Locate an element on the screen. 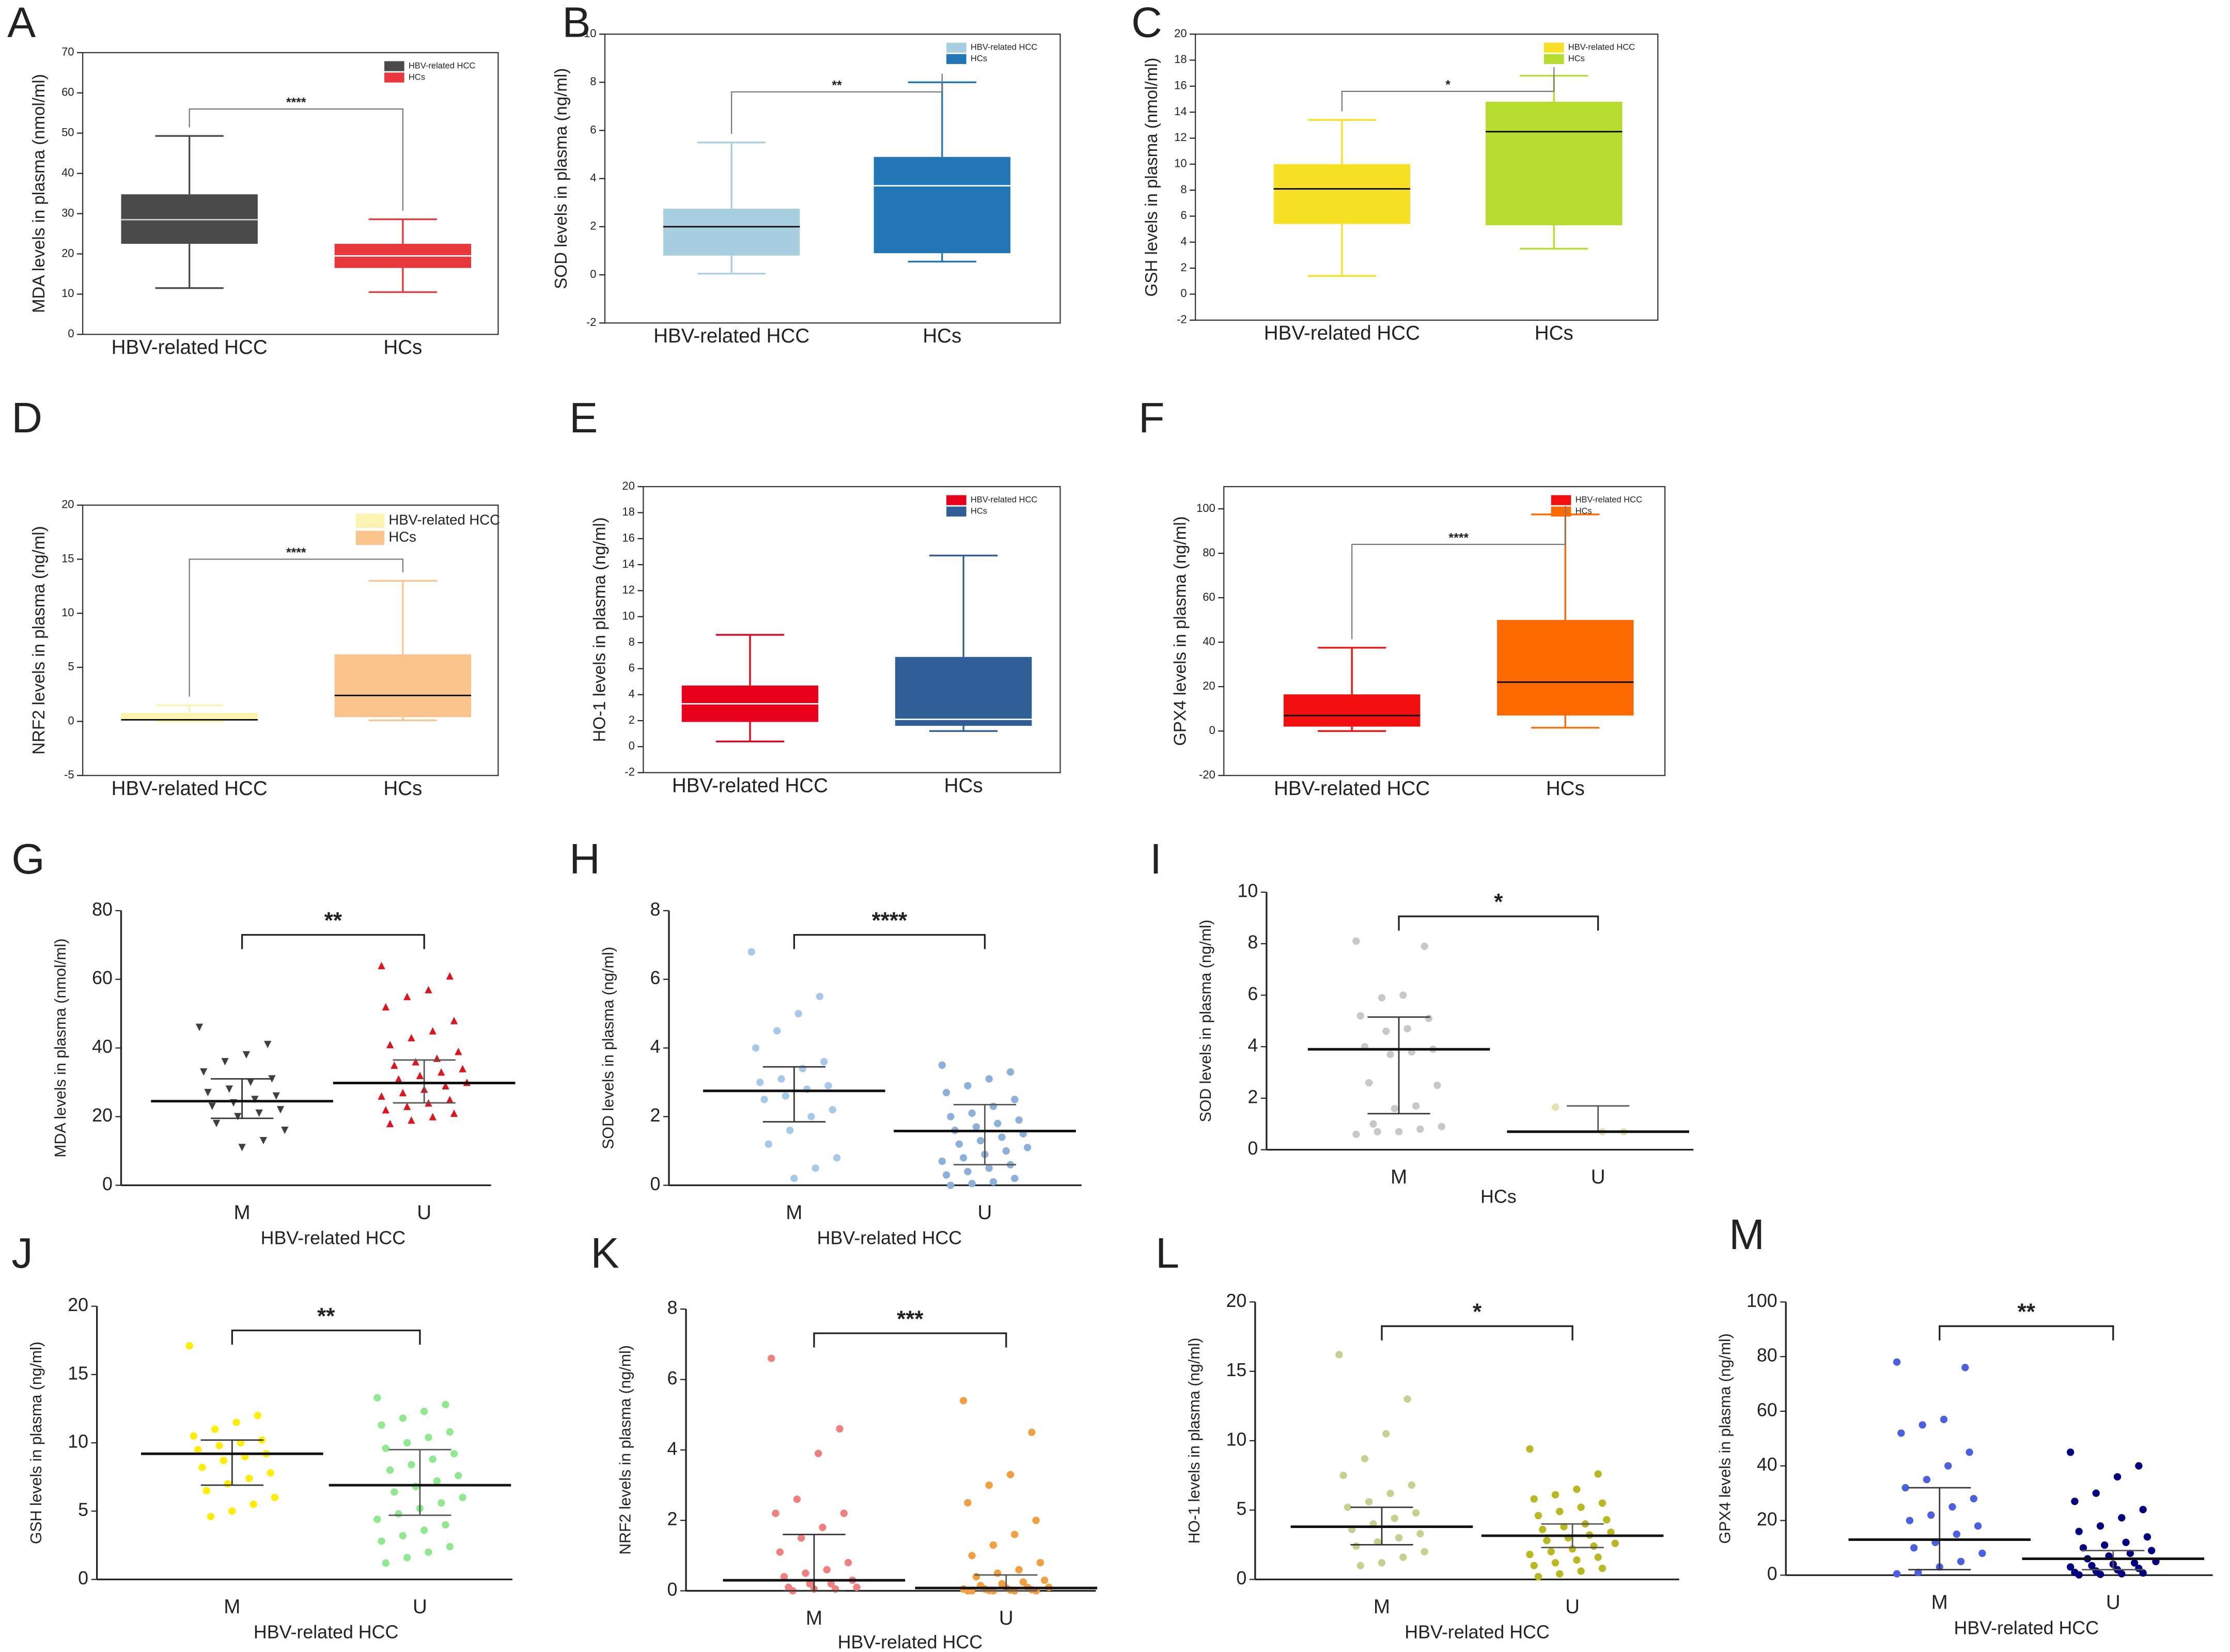 Image resolution: width=2230 pixels, height=1652 pixels. y-tick-label: 14 is located at coordinates (628, 563).